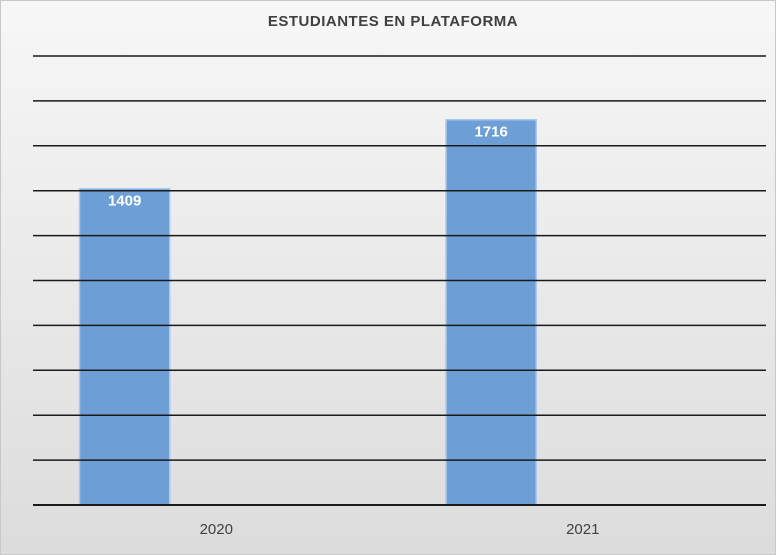 Image resolution: width=776 pixels, height=555 pixels. What do you see at coordinates (393, 21) in the screenshot?
I see `chart-title: ESTUDIANTES EN PLATAFORMA` at bounding box center [393, 21].